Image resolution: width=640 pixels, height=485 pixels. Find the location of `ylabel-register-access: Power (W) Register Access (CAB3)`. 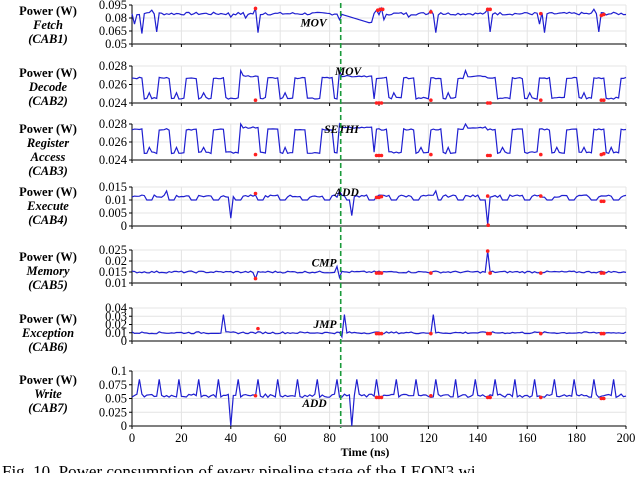

ylabel-register-access: Power (W) Register Access (CAB3) is located at coordinates (48, 150).